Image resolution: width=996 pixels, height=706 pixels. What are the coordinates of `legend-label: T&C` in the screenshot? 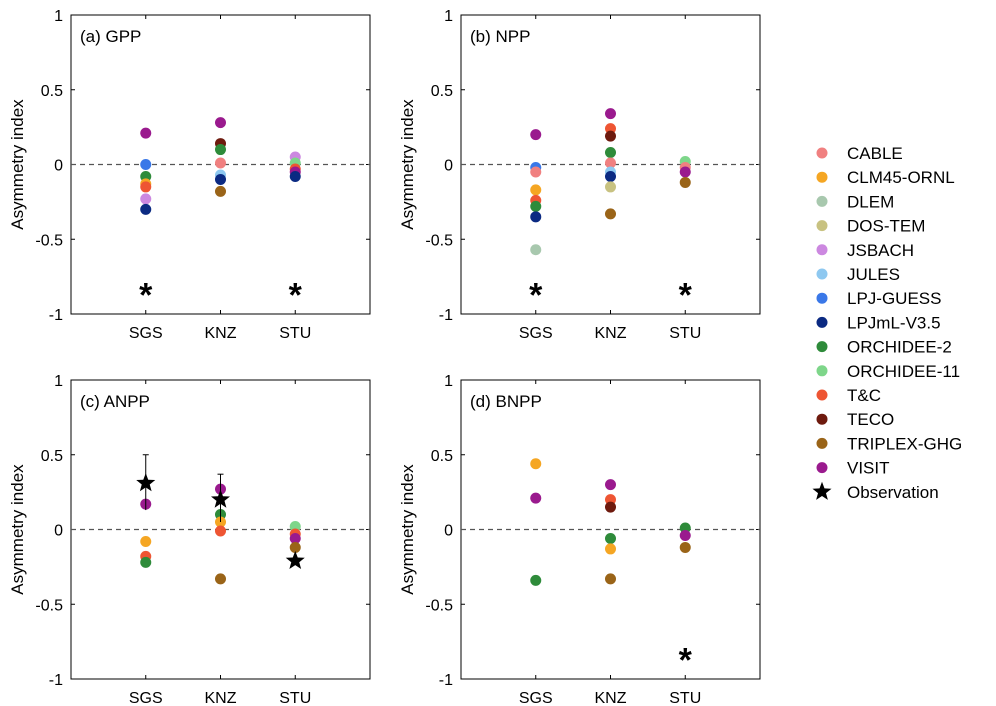 It's located at (864, 395).